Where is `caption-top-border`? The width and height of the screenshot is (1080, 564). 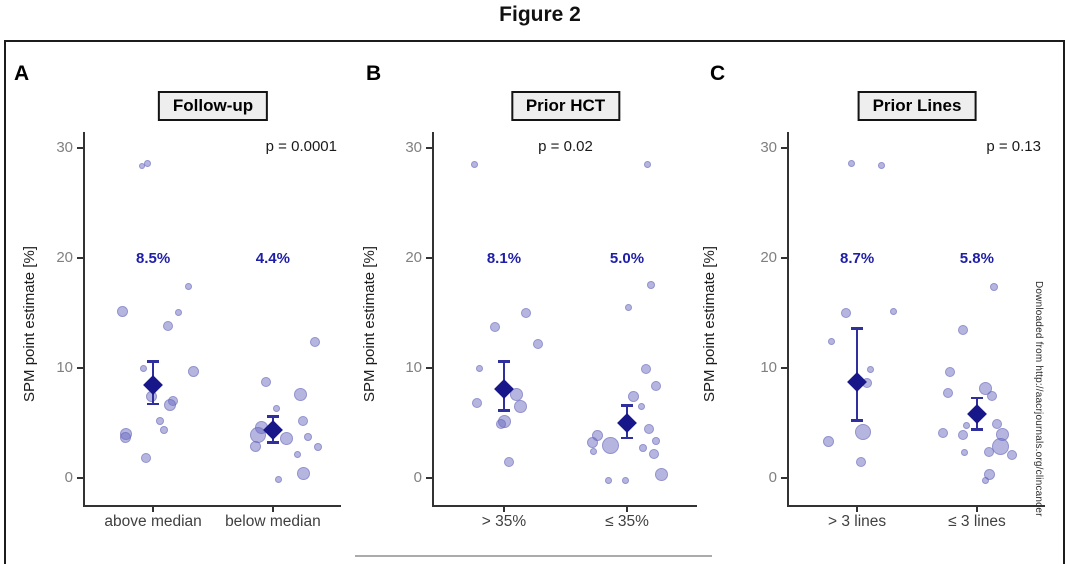 caption-top-border is located at coordinates (533, 556).